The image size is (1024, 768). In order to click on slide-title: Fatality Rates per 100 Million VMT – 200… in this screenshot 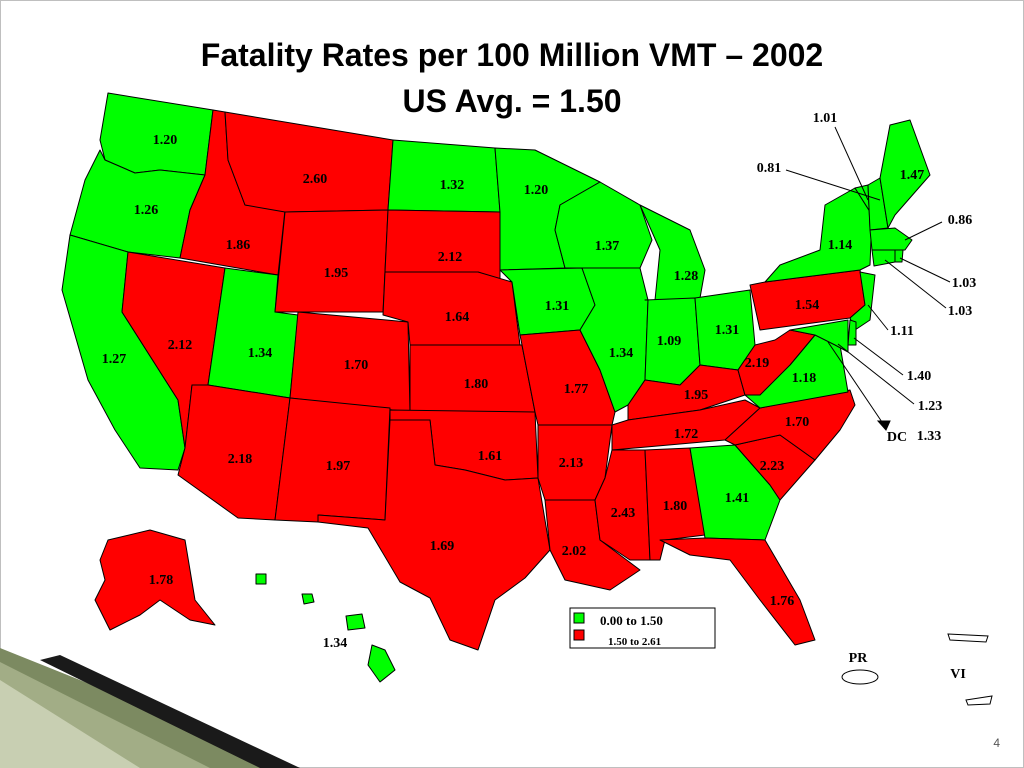, I will do `click(512, 78)`.